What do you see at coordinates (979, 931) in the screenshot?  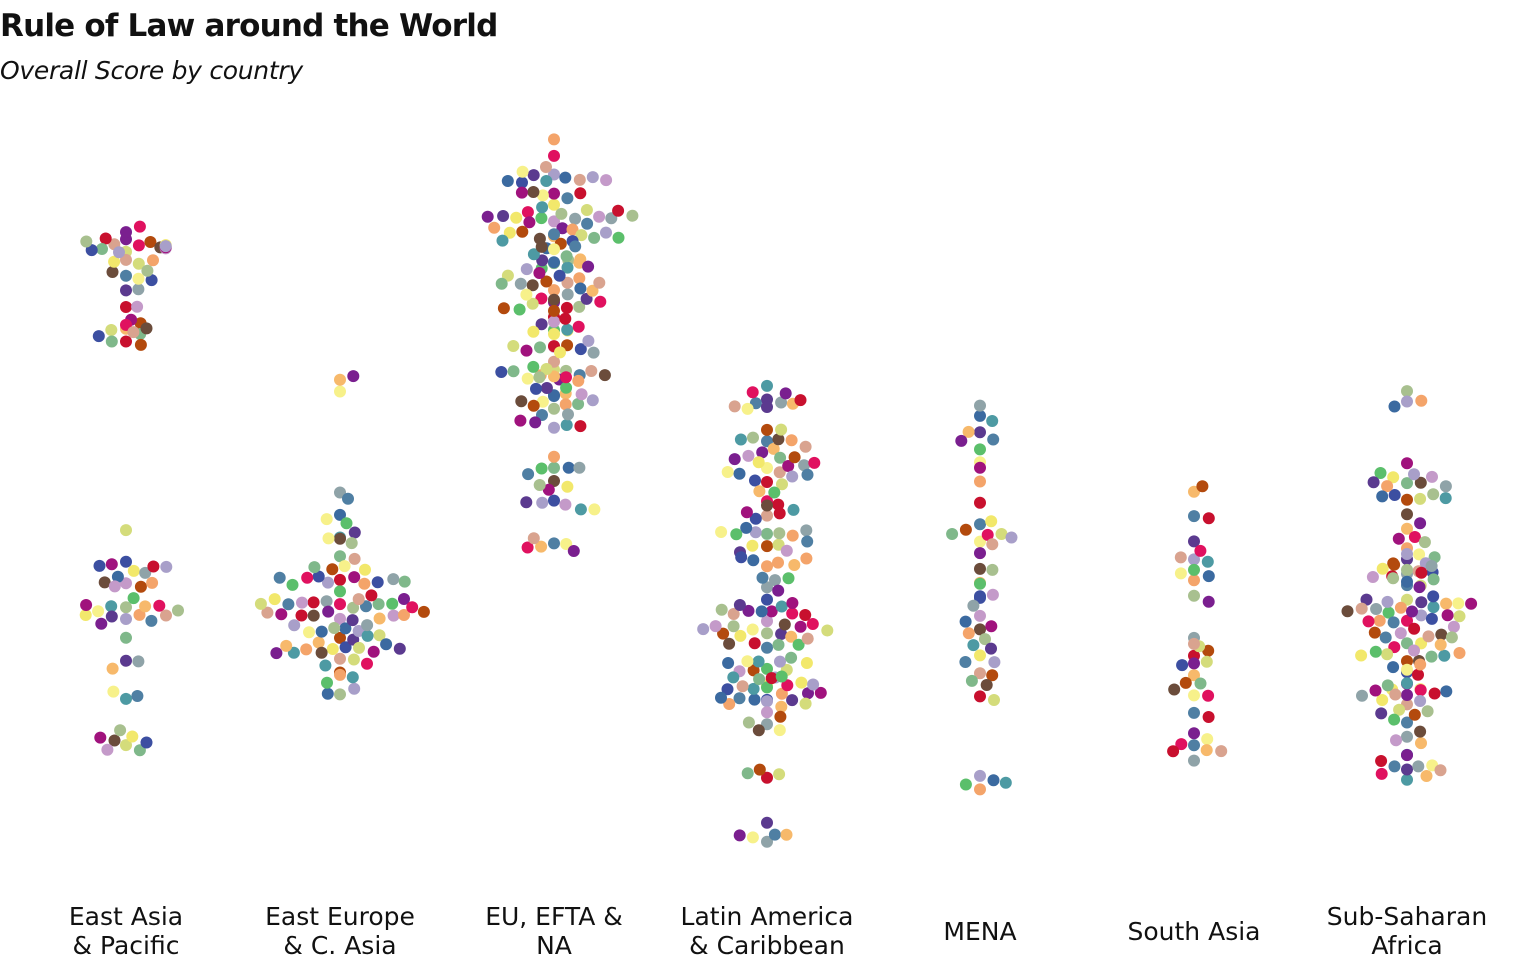 I see `x-tick-label: MENA` at bounding box center [979, 931].